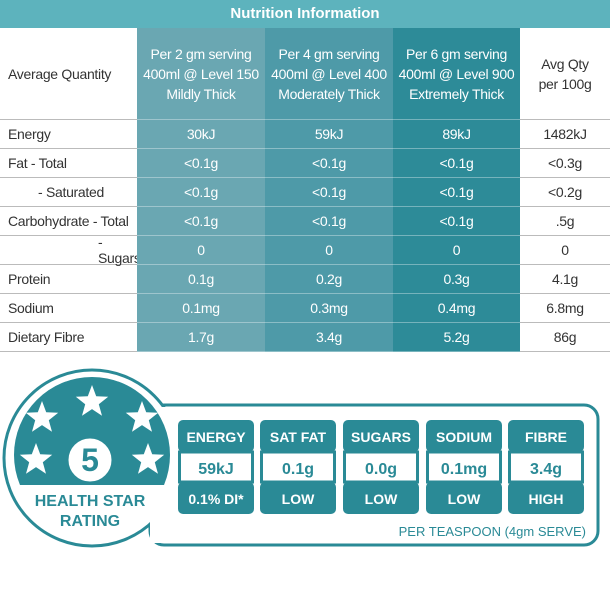  Describe the element at coordinates (381, 469) in the screenshot. I see `nutrient-amount: 0.0g` at that location.